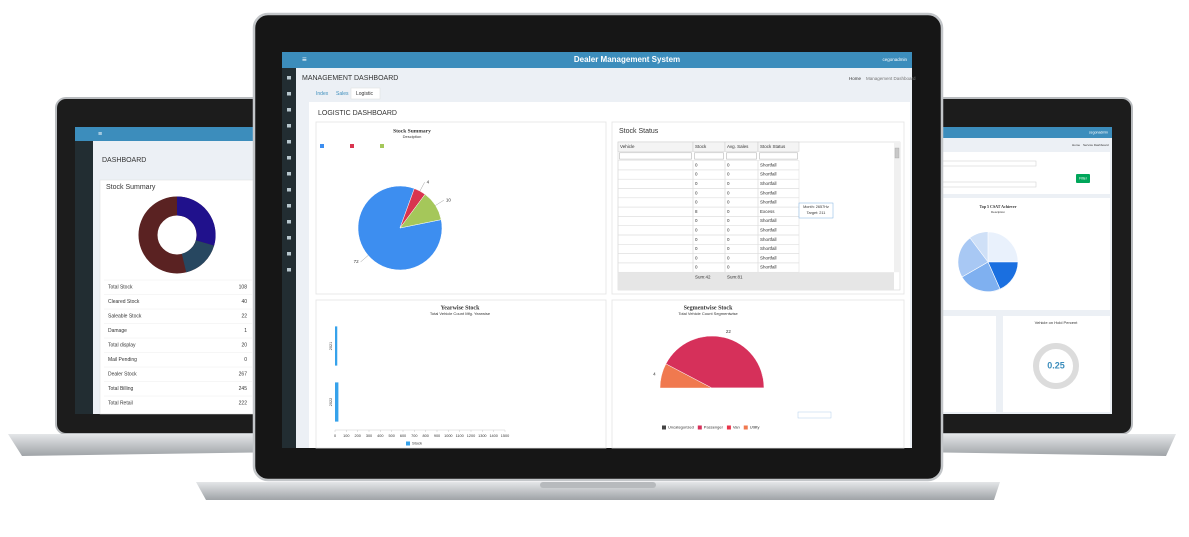  I want to click on filter-button, so click(1083, 178).